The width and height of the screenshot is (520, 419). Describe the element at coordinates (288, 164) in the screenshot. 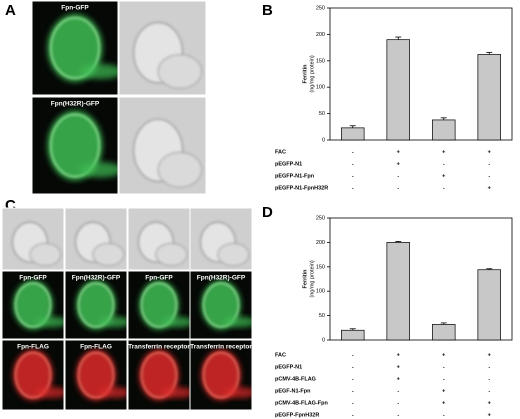

I see `condition-name: pEGFP-N1` at that location.